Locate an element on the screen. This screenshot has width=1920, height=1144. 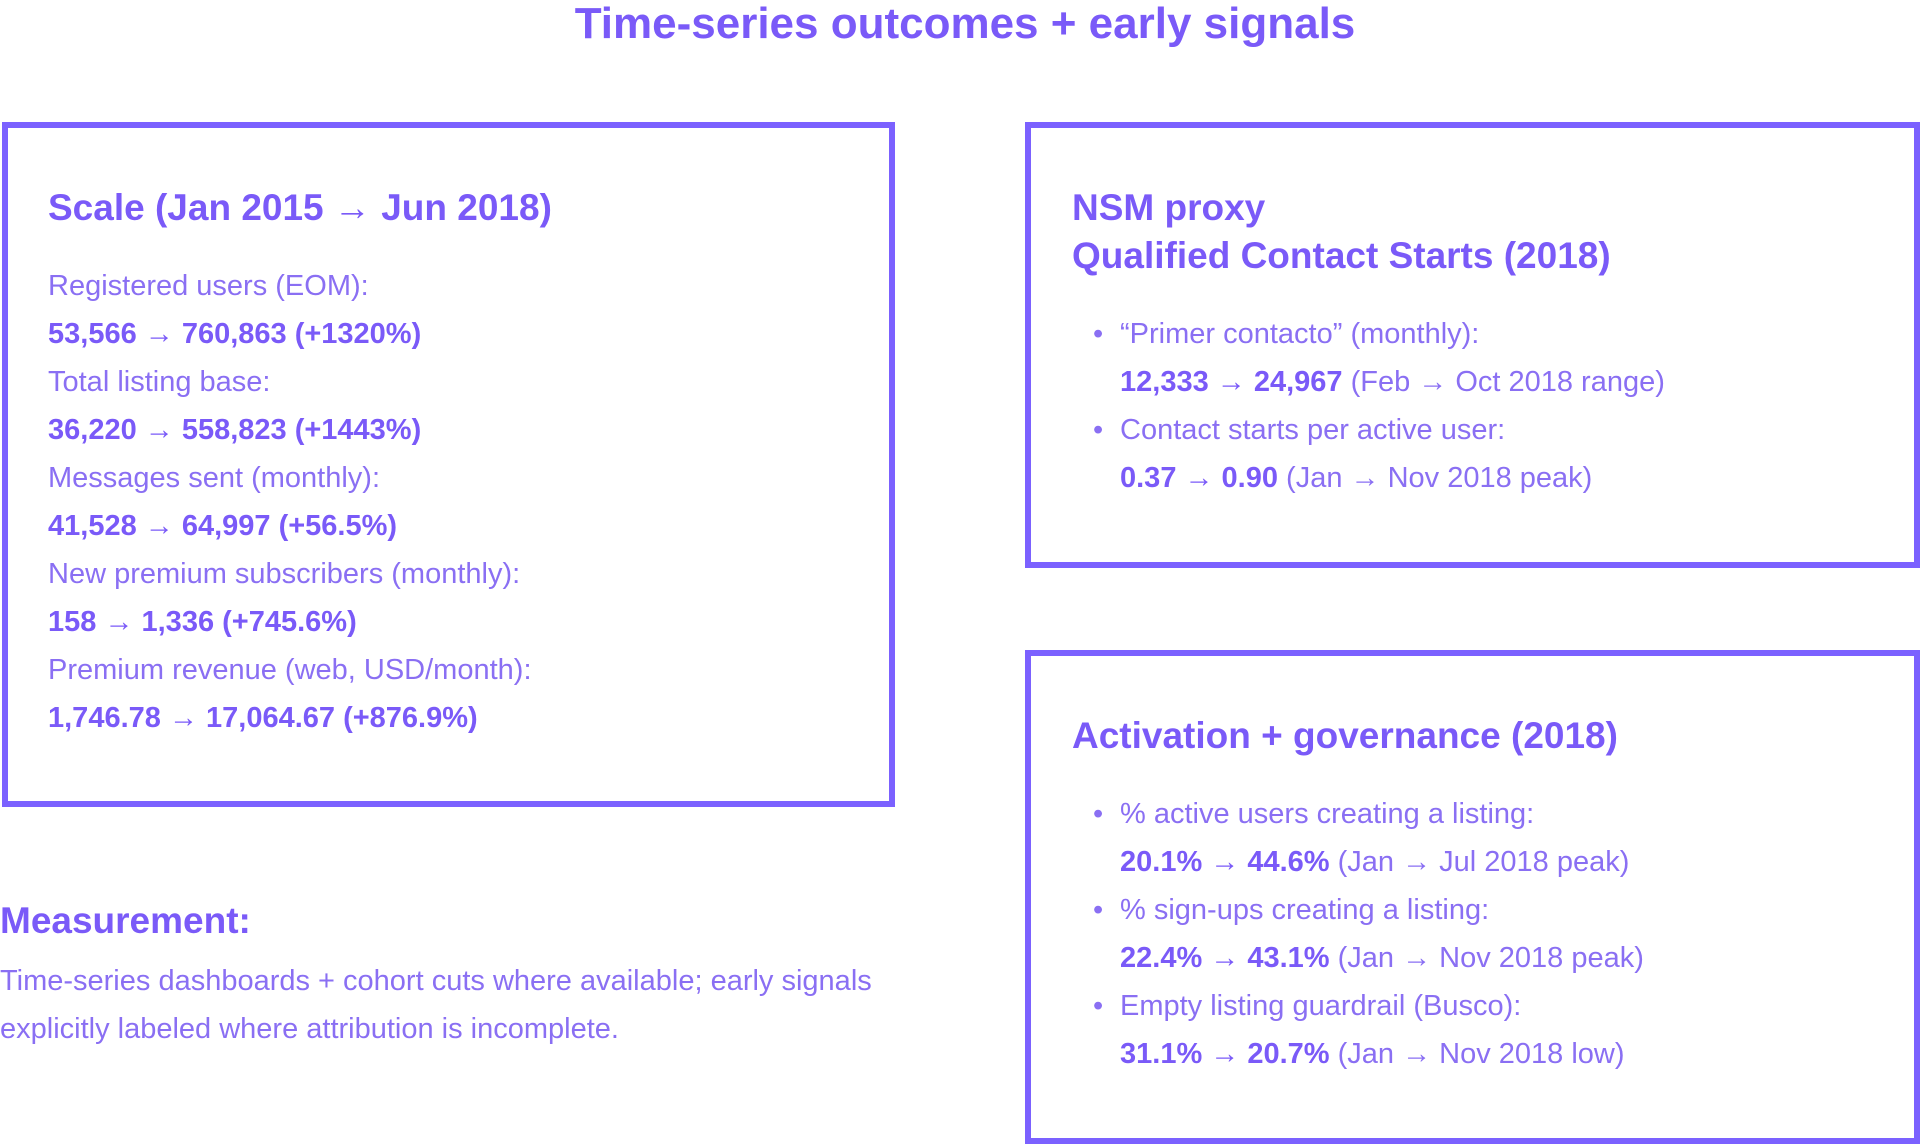
item-value-row: 31.1% → 20.7% (Jan → Nov 2018 low) is located at coordinates (1382, 1054).